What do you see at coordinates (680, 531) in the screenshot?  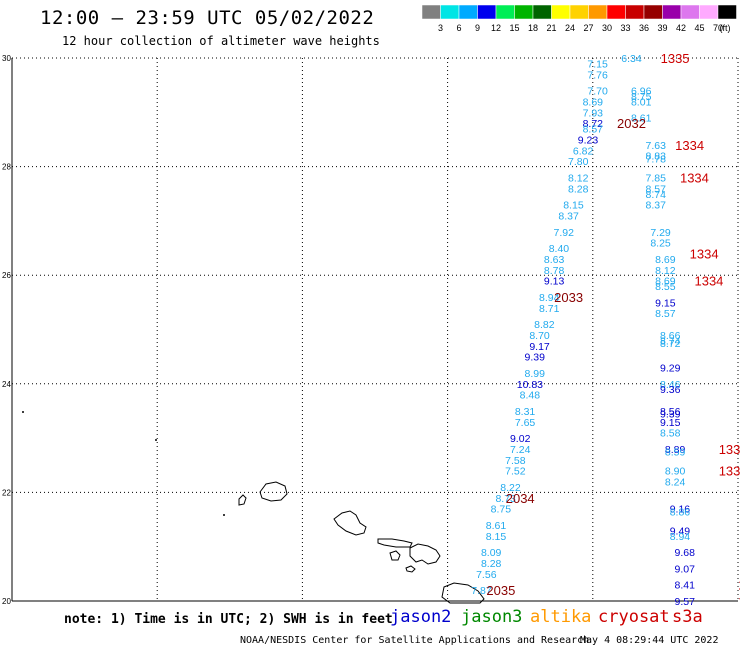 I see `wave-height-obs: 9.49` at bounding box center [680, 531].